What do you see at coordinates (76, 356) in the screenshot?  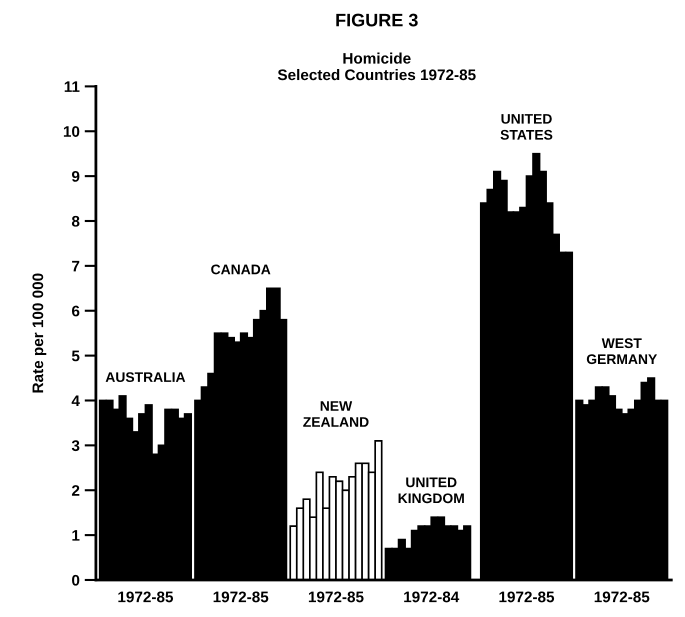 I see `y-tick-label: 5` at bounding box center [76, 356].